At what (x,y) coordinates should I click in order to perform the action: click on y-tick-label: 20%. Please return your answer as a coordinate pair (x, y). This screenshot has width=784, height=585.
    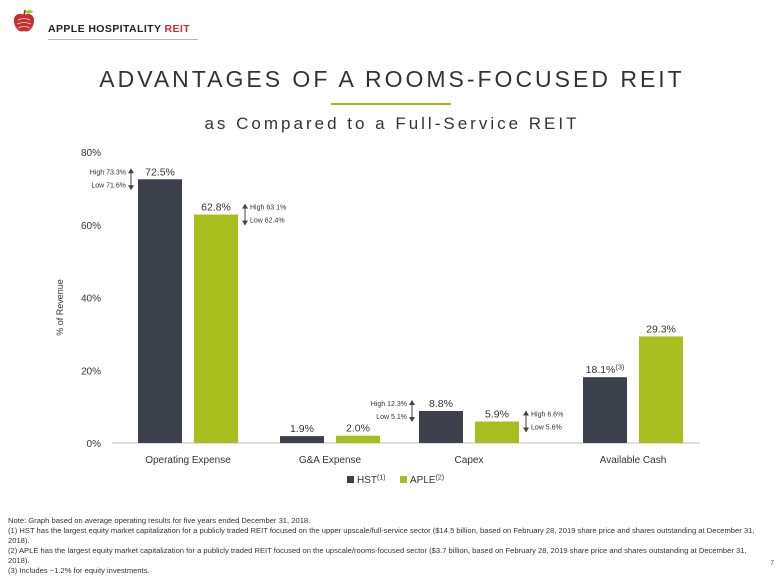
    Looking at the image, I should click on (91, 371).